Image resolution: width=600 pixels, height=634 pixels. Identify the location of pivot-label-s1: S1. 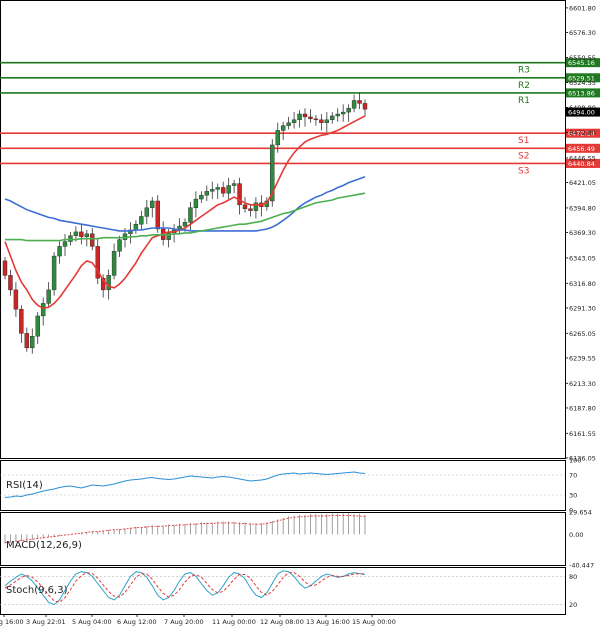
(523, 141).